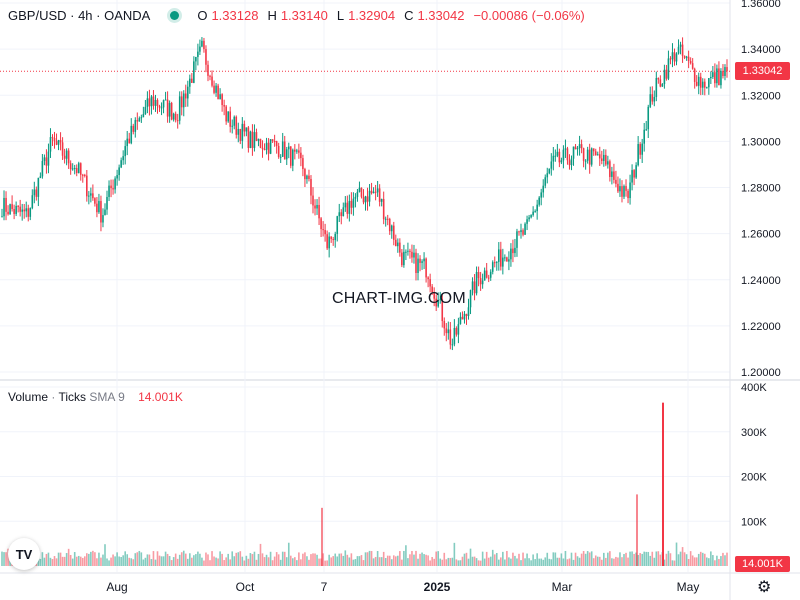 The height and width of the screenshot is (600, 800). What do you see at coordinates (663, 484) in the screenshot?
I see `volume-spike-bar` at bounding box center [663, 484].